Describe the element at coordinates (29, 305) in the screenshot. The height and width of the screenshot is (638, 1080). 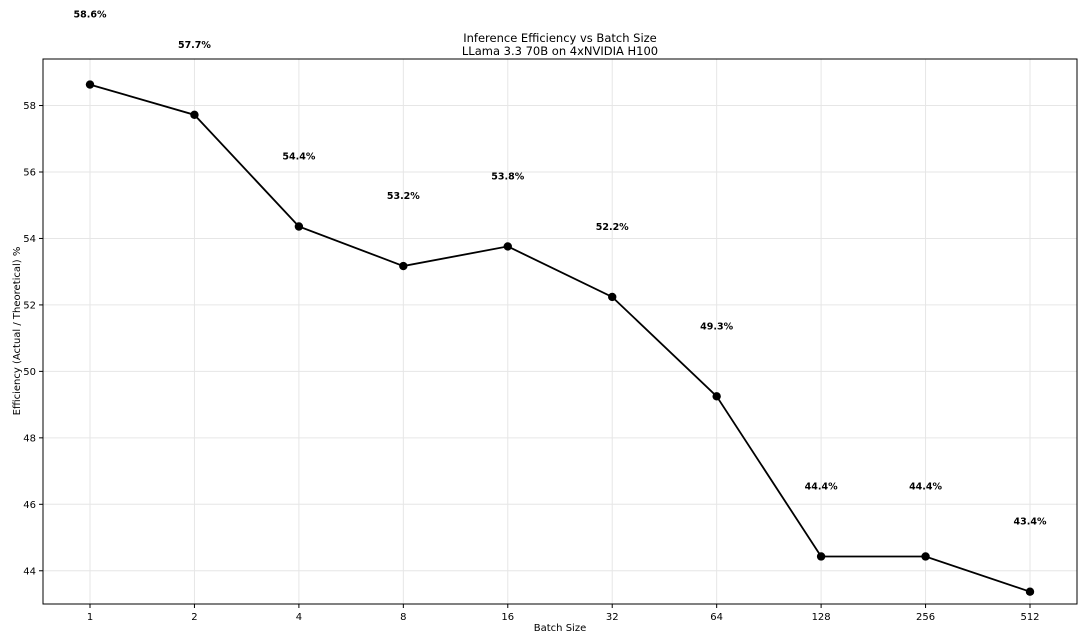
I see `y-tick-label: 52` at that location.